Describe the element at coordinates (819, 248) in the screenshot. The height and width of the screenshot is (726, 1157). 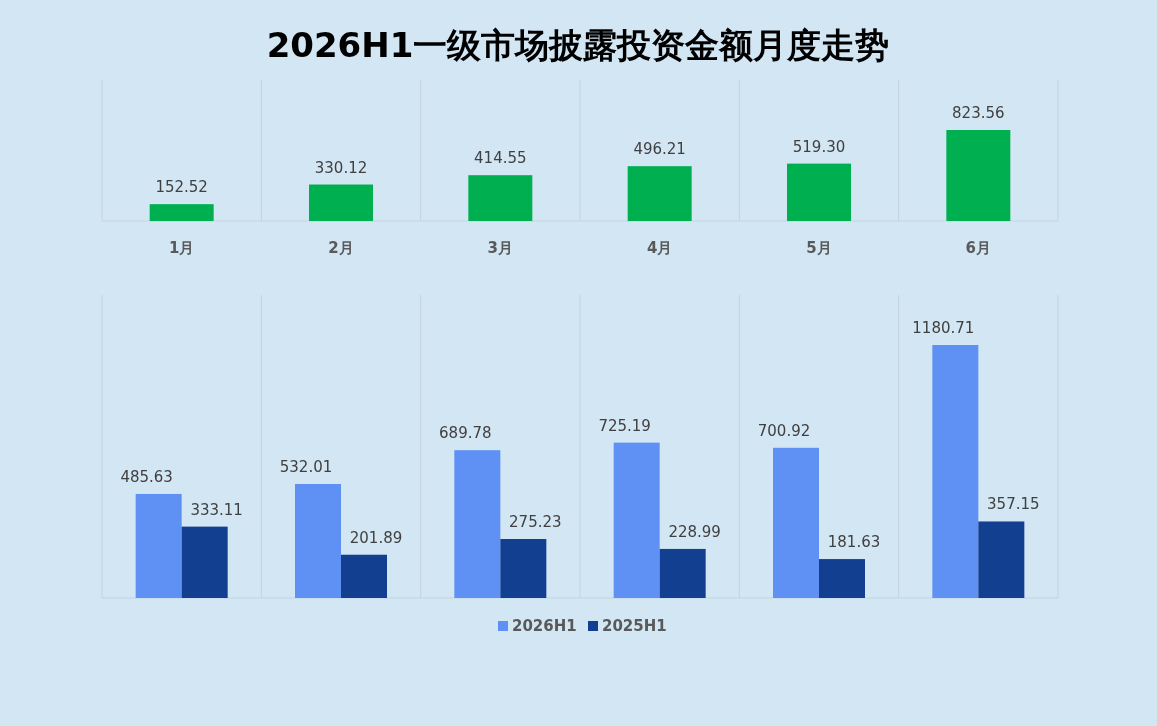
I see `x-tick-label: 5月` at that location.